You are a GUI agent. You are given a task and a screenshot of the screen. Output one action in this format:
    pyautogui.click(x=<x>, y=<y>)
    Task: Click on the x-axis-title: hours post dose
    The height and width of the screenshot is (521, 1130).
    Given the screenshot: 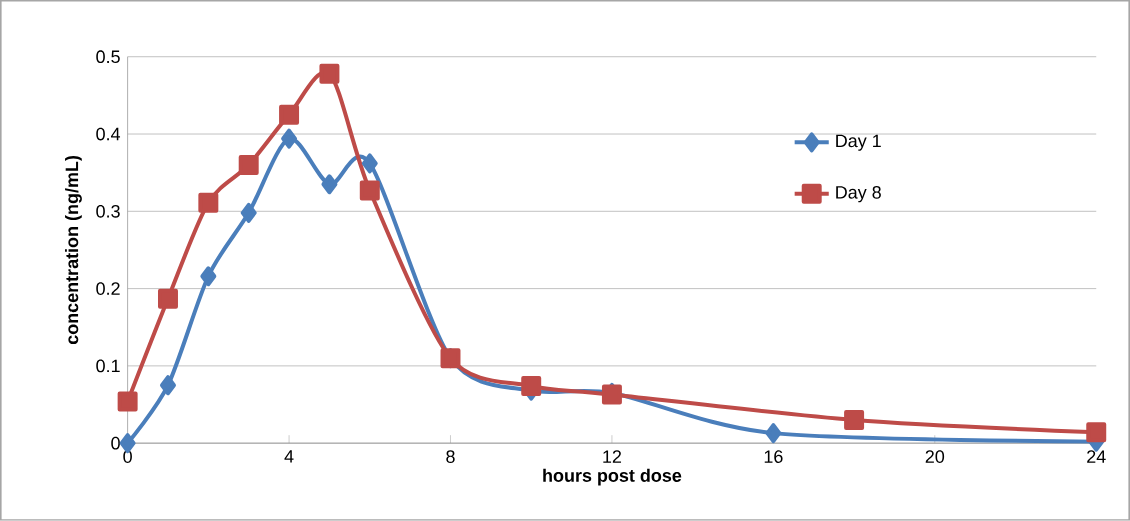 What is the action you would take?
    pyautogui.click(x=612, y=477)
    